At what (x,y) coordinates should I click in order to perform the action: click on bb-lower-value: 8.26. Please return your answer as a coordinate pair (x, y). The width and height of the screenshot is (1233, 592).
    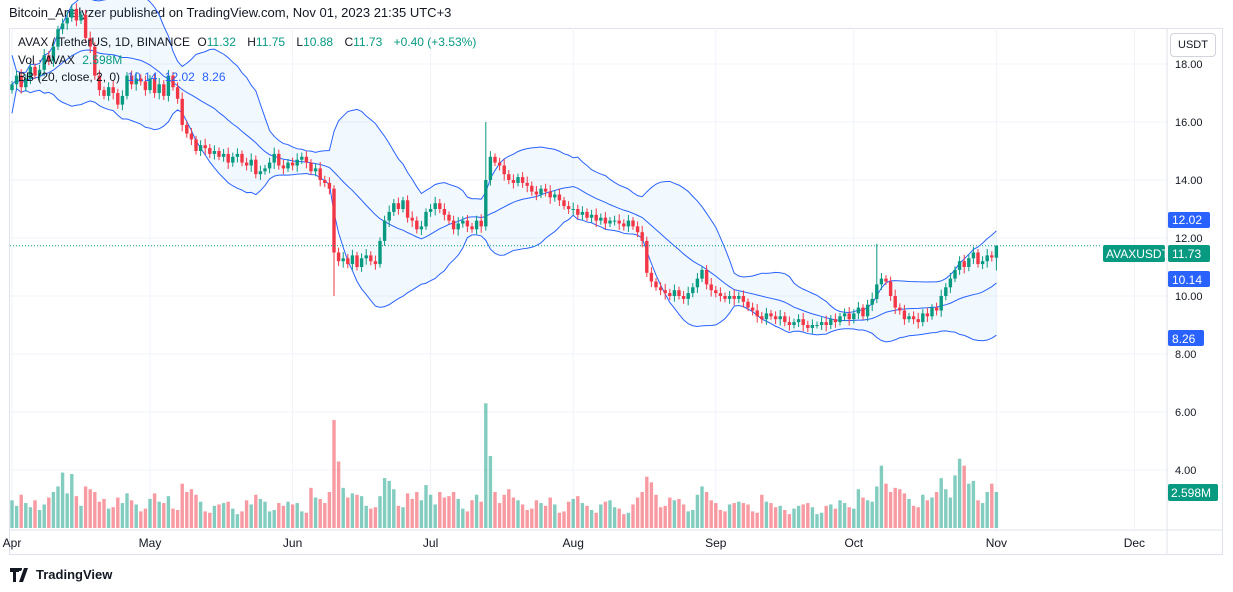
    Looking at the image, I should click on (214, 77).